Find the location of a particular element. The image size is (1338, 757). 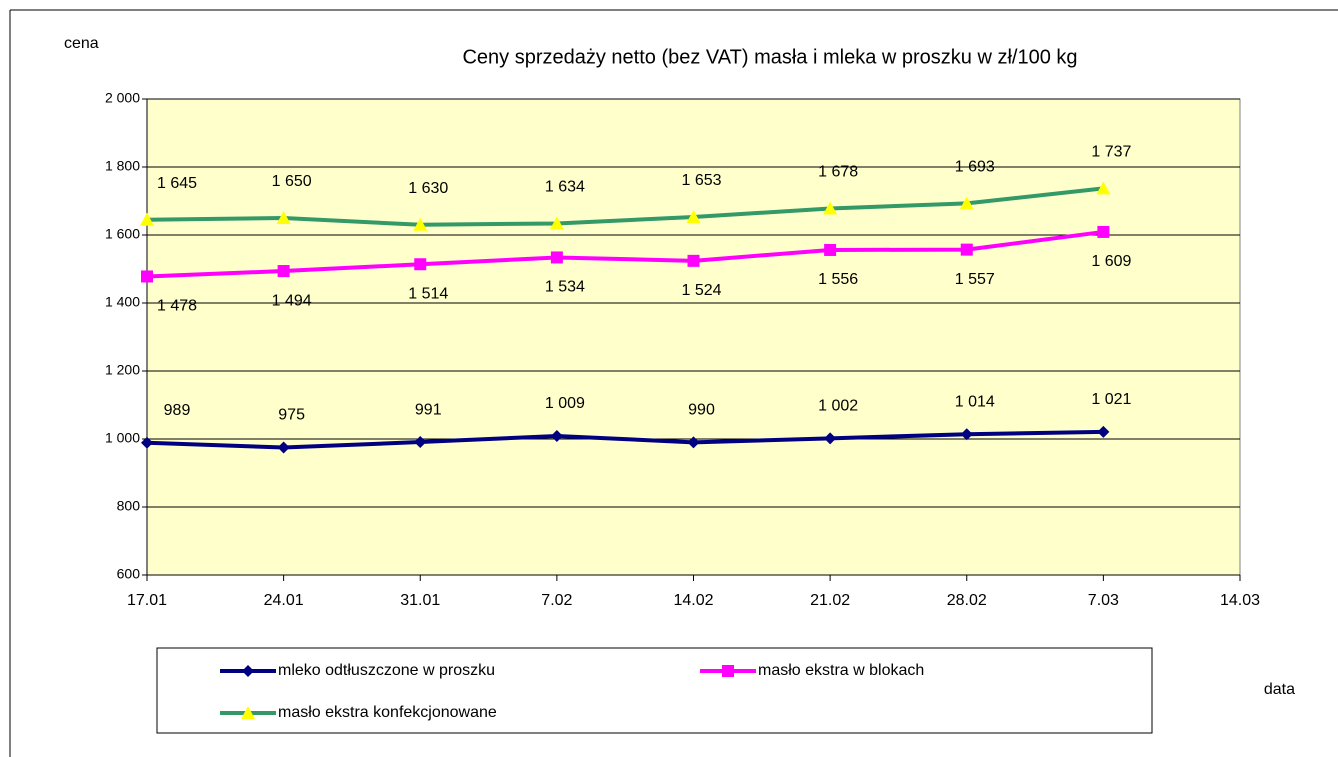

y-tick-label: 800 is located at coordinates (129, 506).